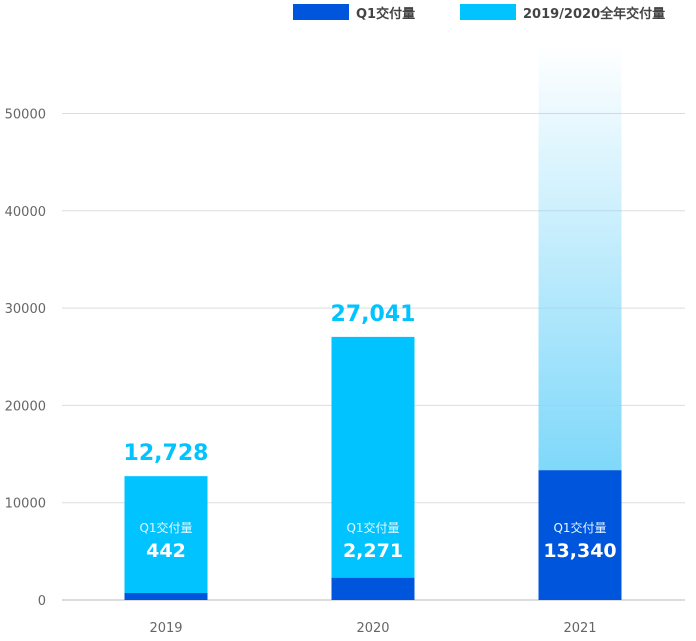  I want to click on x-tick-label: 2019, so click(165, 628).